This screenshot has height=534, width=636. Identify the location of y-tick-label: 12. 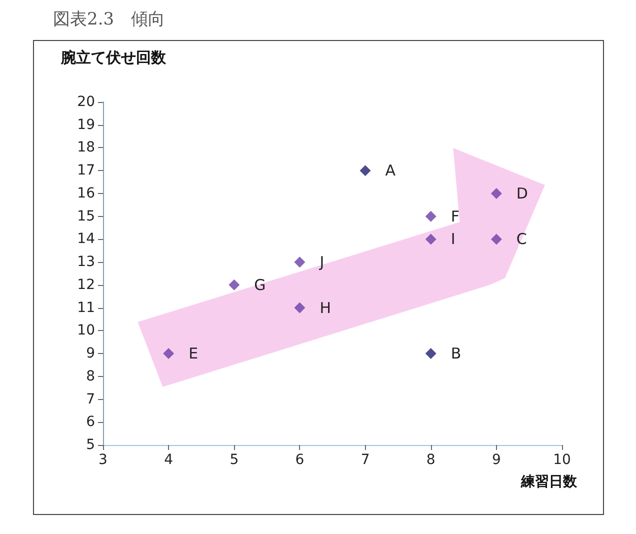
(86, 284).